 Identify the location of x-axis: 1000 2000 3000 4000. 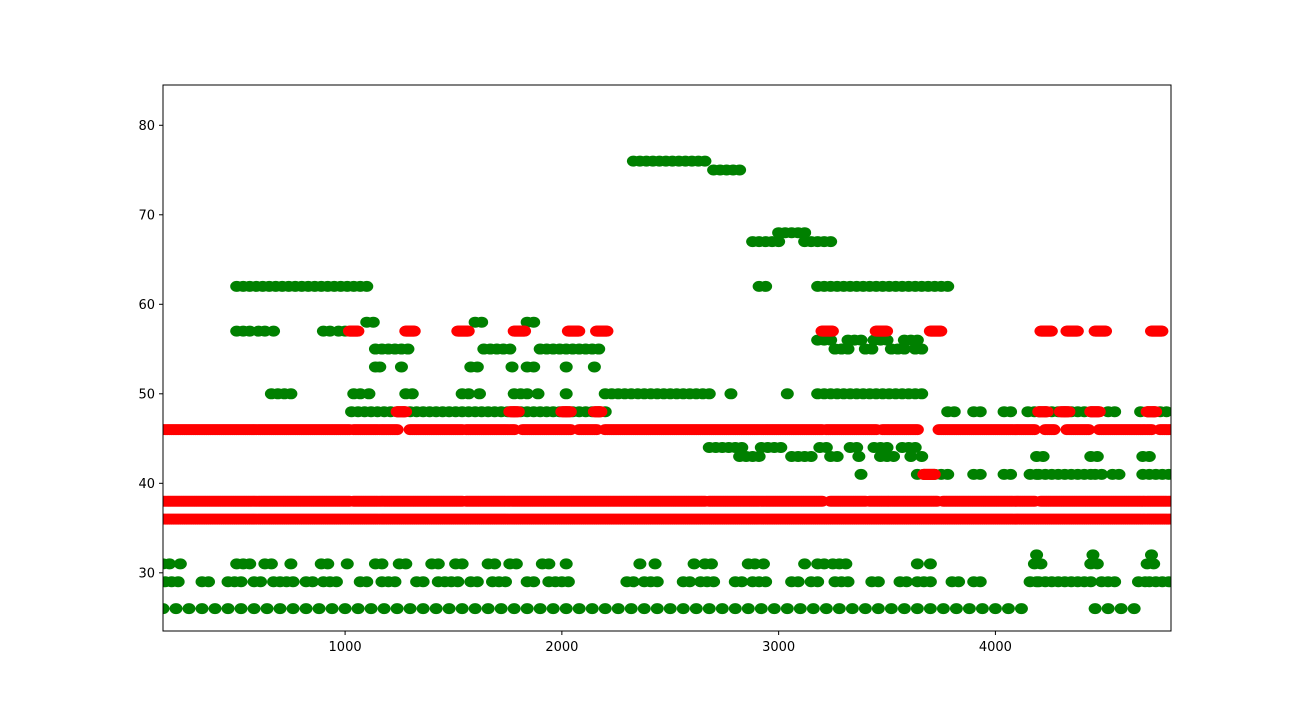
(670, 643).